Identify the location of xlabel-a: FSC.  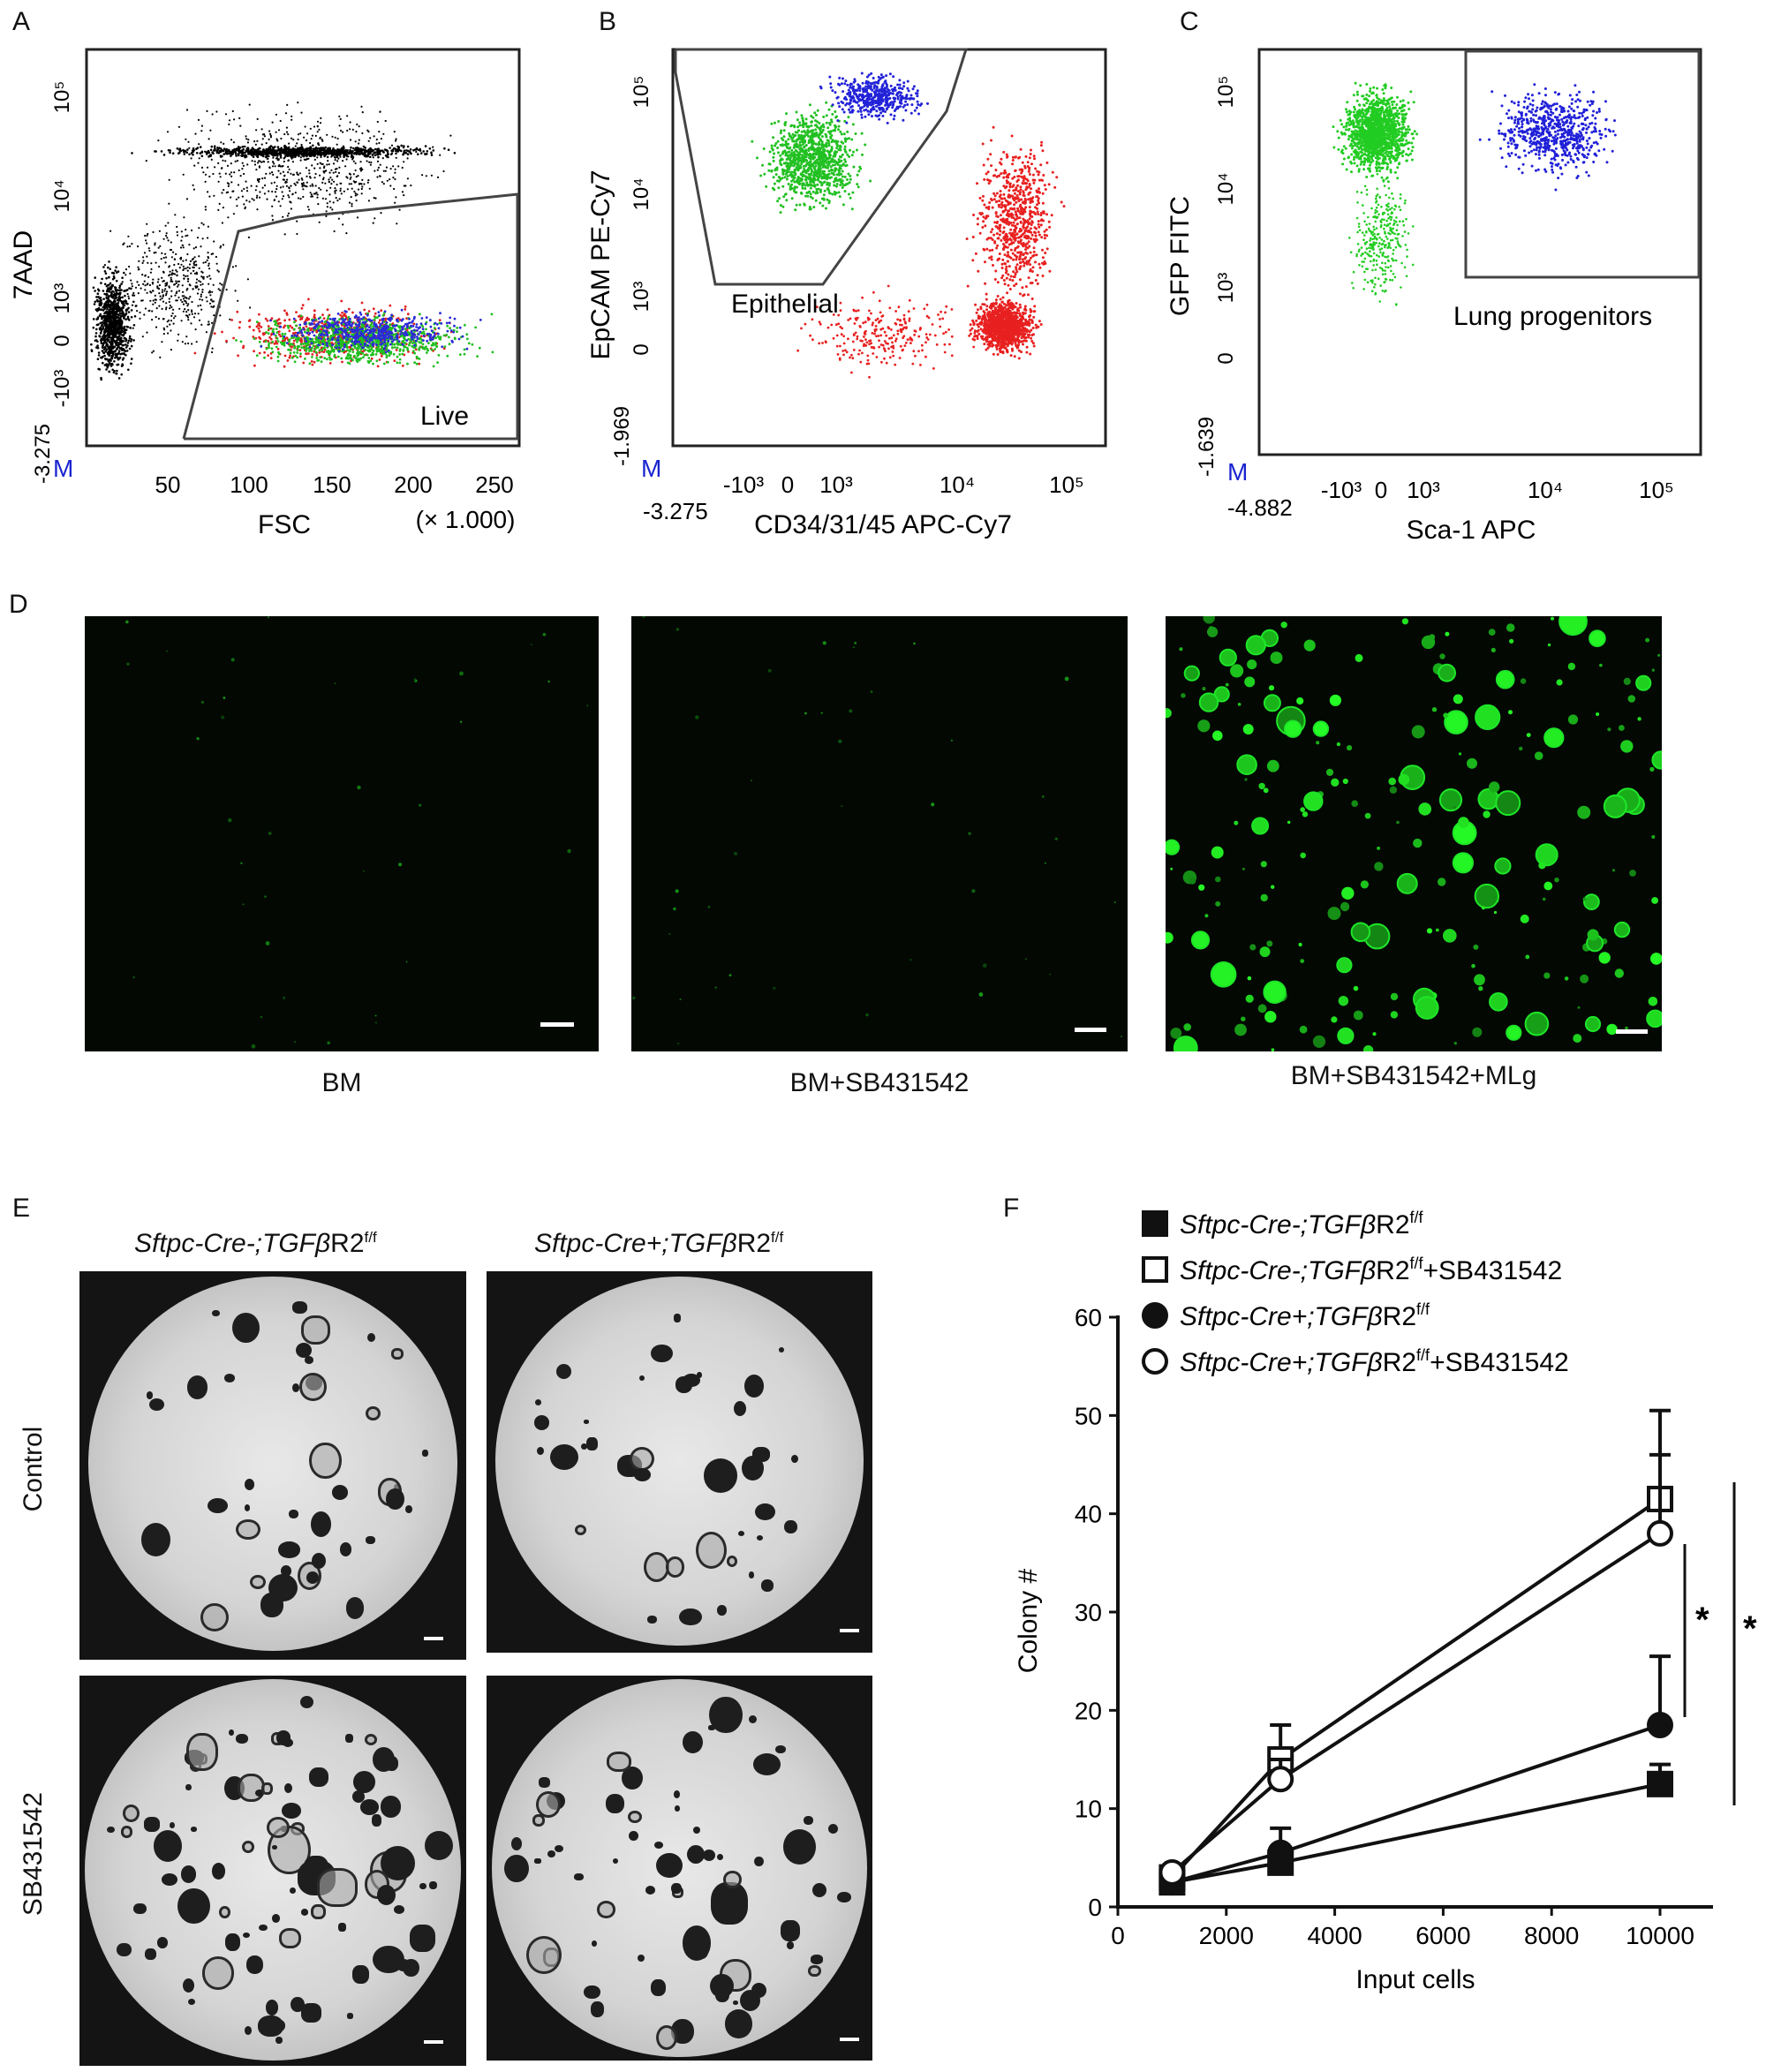
(284, 524).